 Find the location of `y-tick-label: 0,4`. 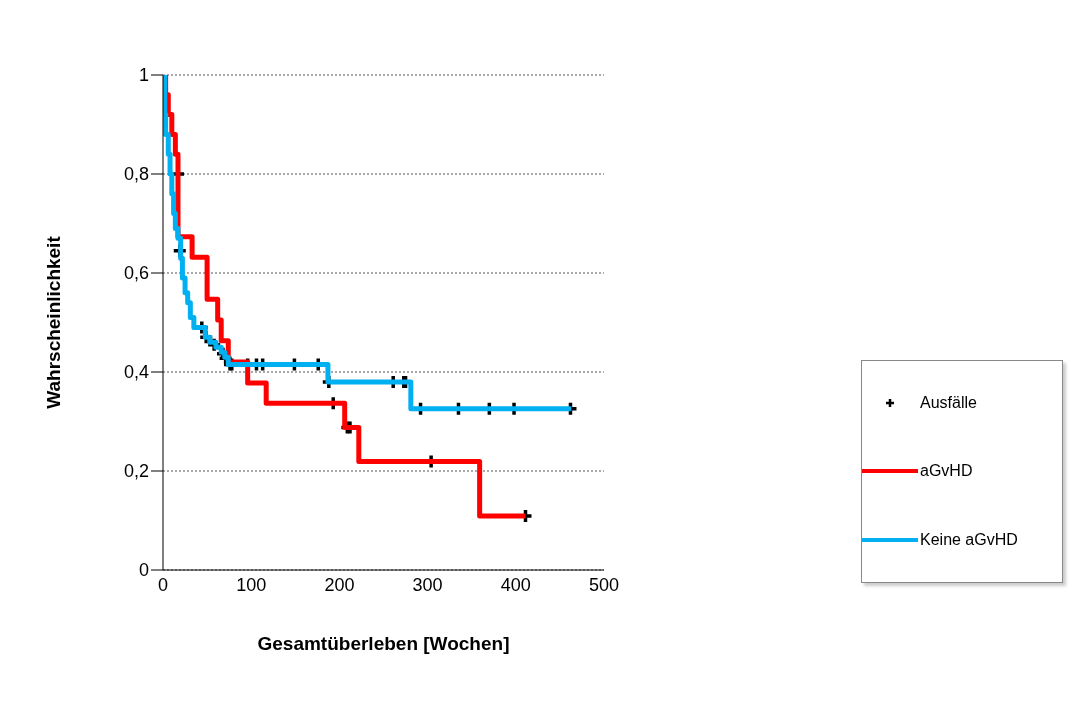

y-tick-label: 0,4 is located at coordinates (136, 372).